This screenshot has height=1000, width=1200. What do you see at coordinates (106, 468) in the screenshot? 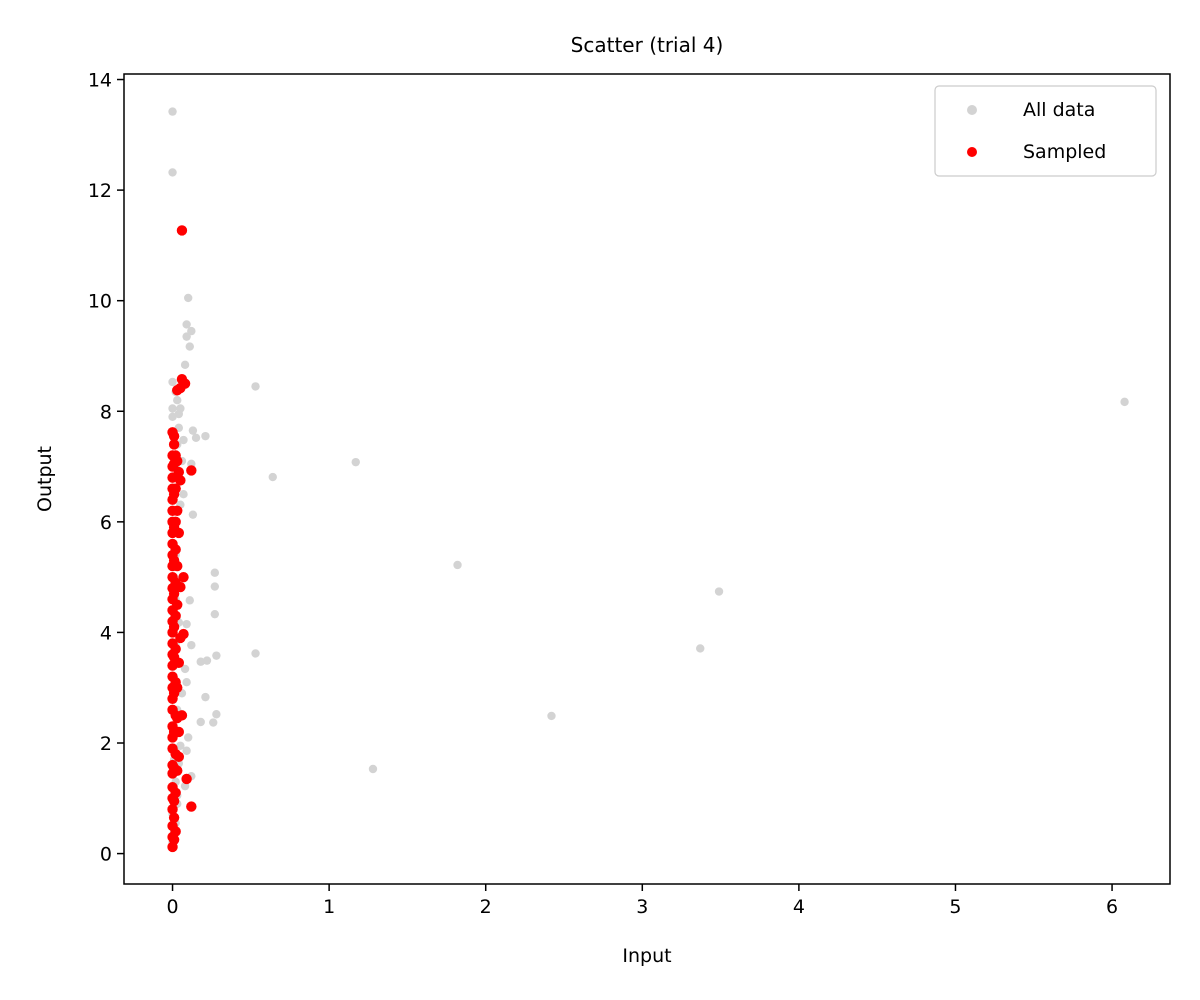
I see `y-axis-ticks: 0 2 4 6 8 10 12 14` at bounding box center [106, 468].